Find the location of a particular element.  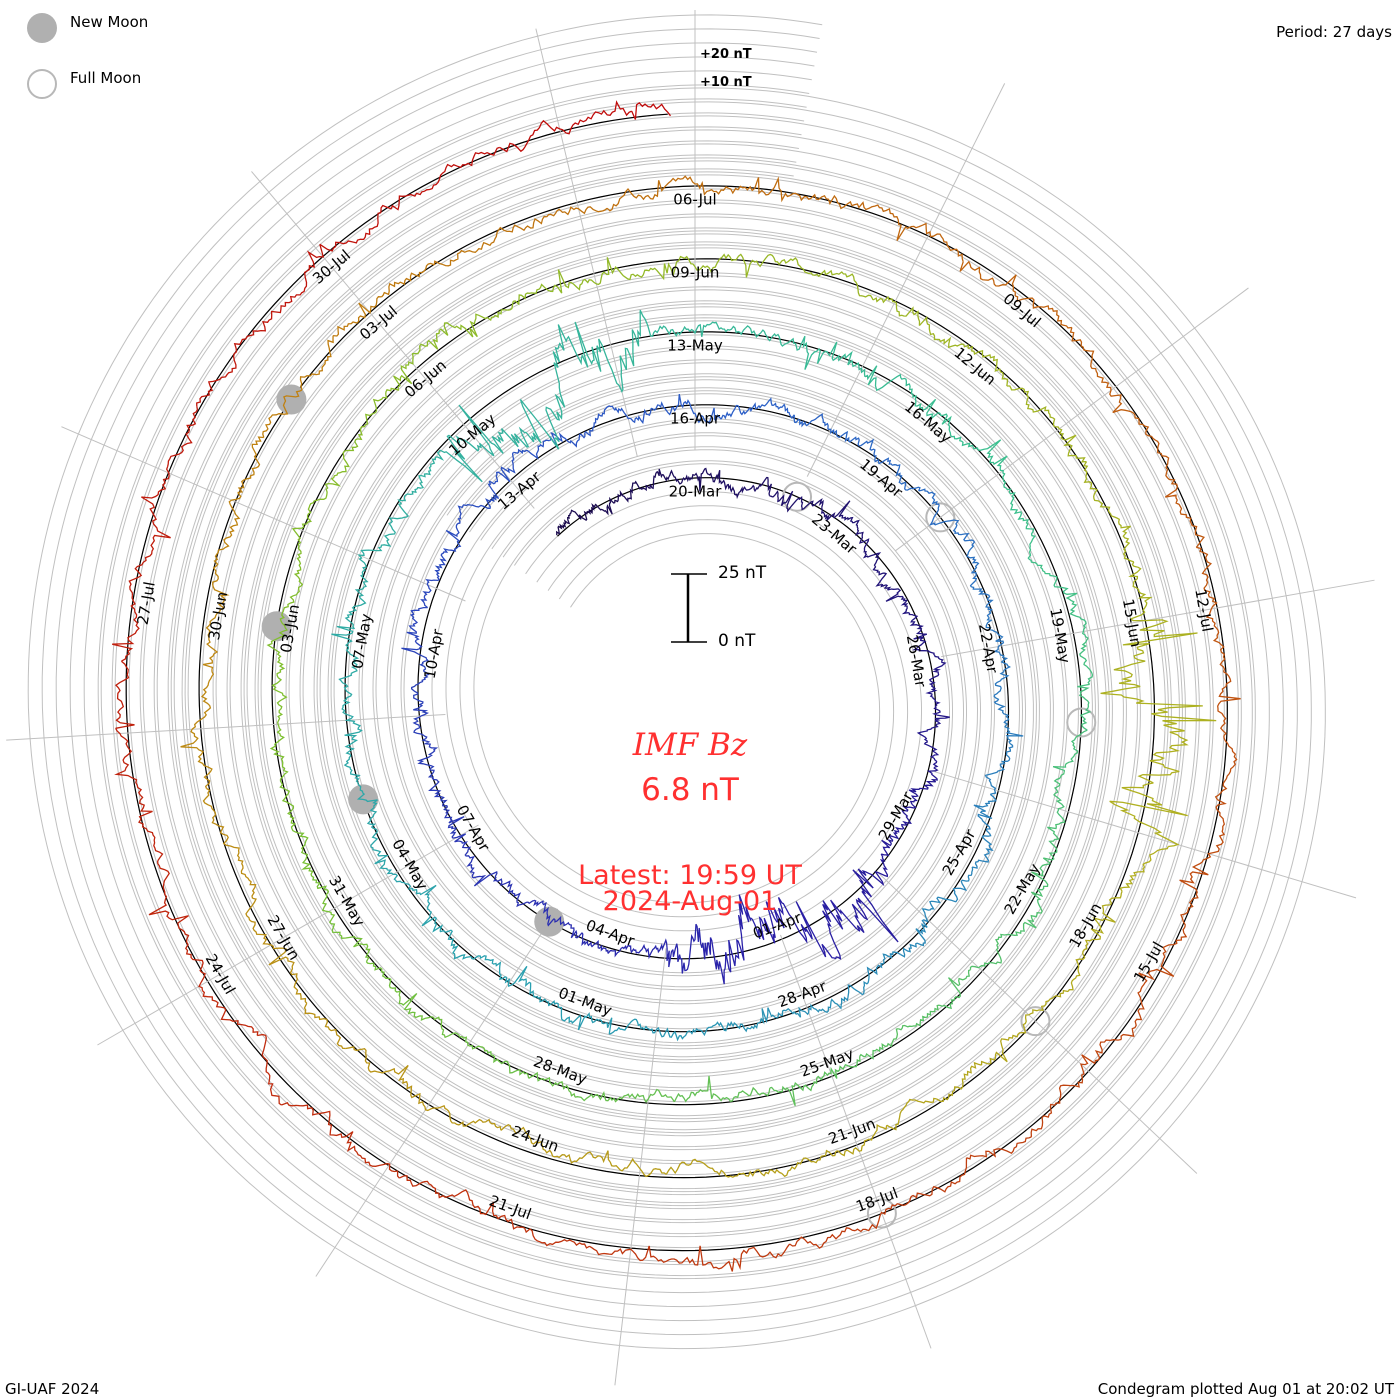

latest-time: Latest: 19:59 UT is located at coordinates (690, 875).